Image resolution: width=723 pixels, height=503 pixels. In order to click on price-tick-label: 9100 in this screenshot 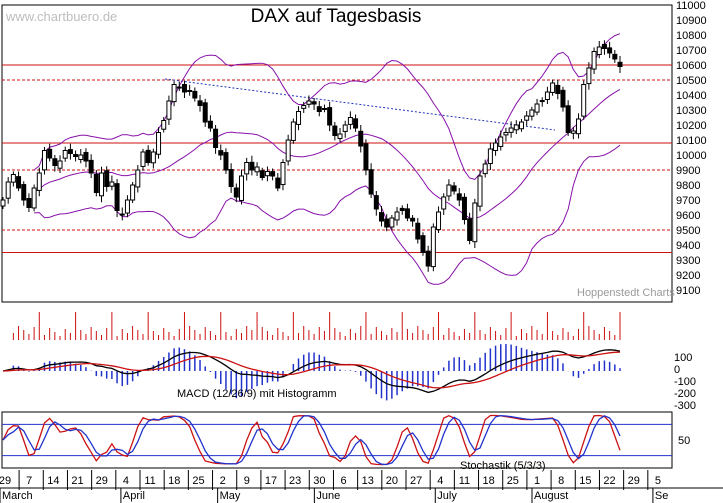, I will do `click(688, 291)`.